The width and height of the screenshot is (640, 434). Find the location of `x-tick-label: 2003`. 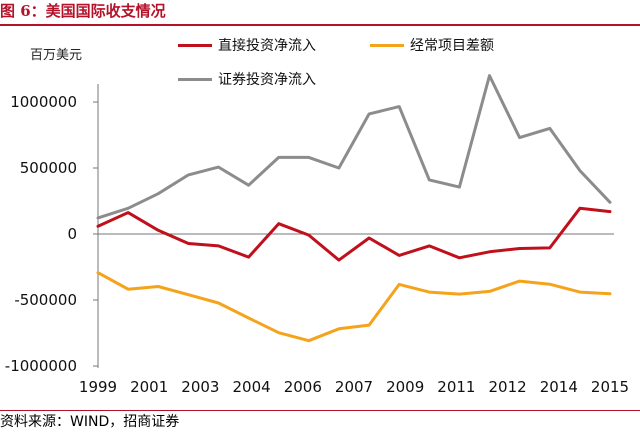

x-tick-label: 2003 is located at coordinates (200, 387).